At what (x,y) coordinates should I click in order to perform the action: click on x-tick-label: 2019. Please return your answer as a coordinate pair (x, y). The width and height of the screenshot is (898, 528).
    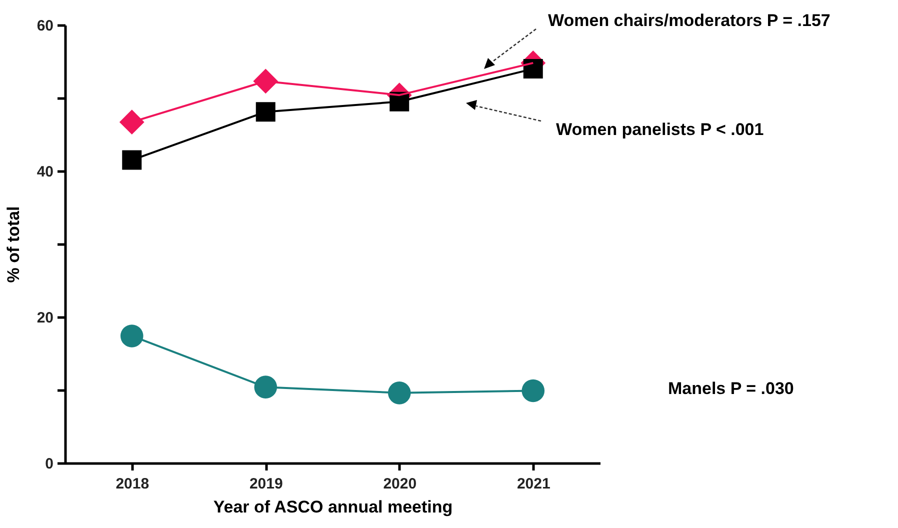
    Looking at the image, I should click on (266, 484).